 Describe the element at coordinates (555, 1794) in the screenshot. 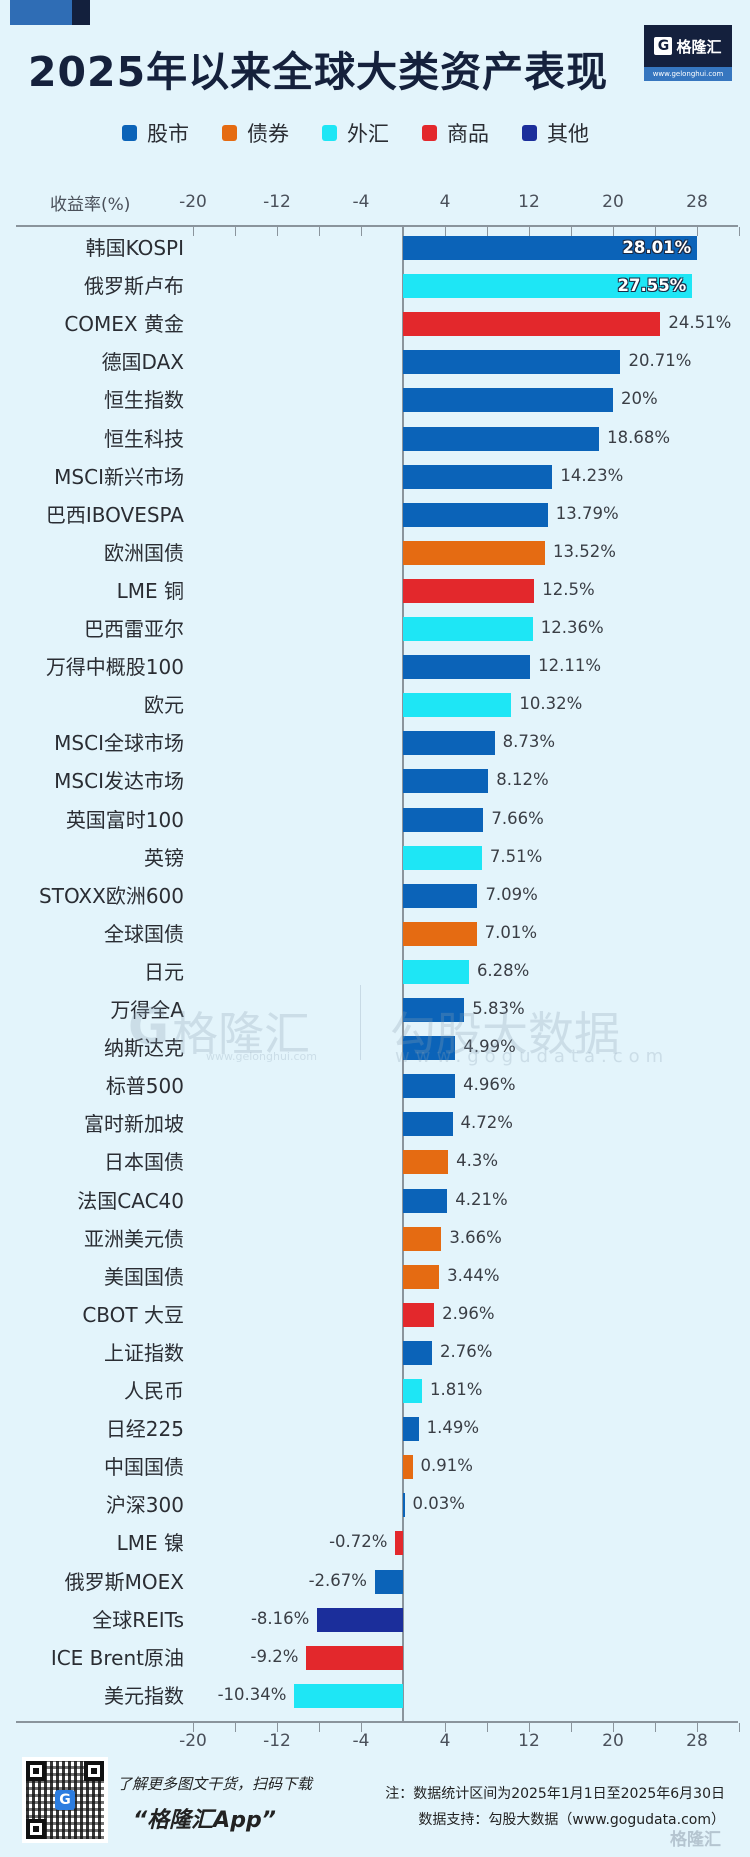

I see `footnote-date-range: 注：数据统计区间为2025年1月1日至2025年6月30日` at that location.